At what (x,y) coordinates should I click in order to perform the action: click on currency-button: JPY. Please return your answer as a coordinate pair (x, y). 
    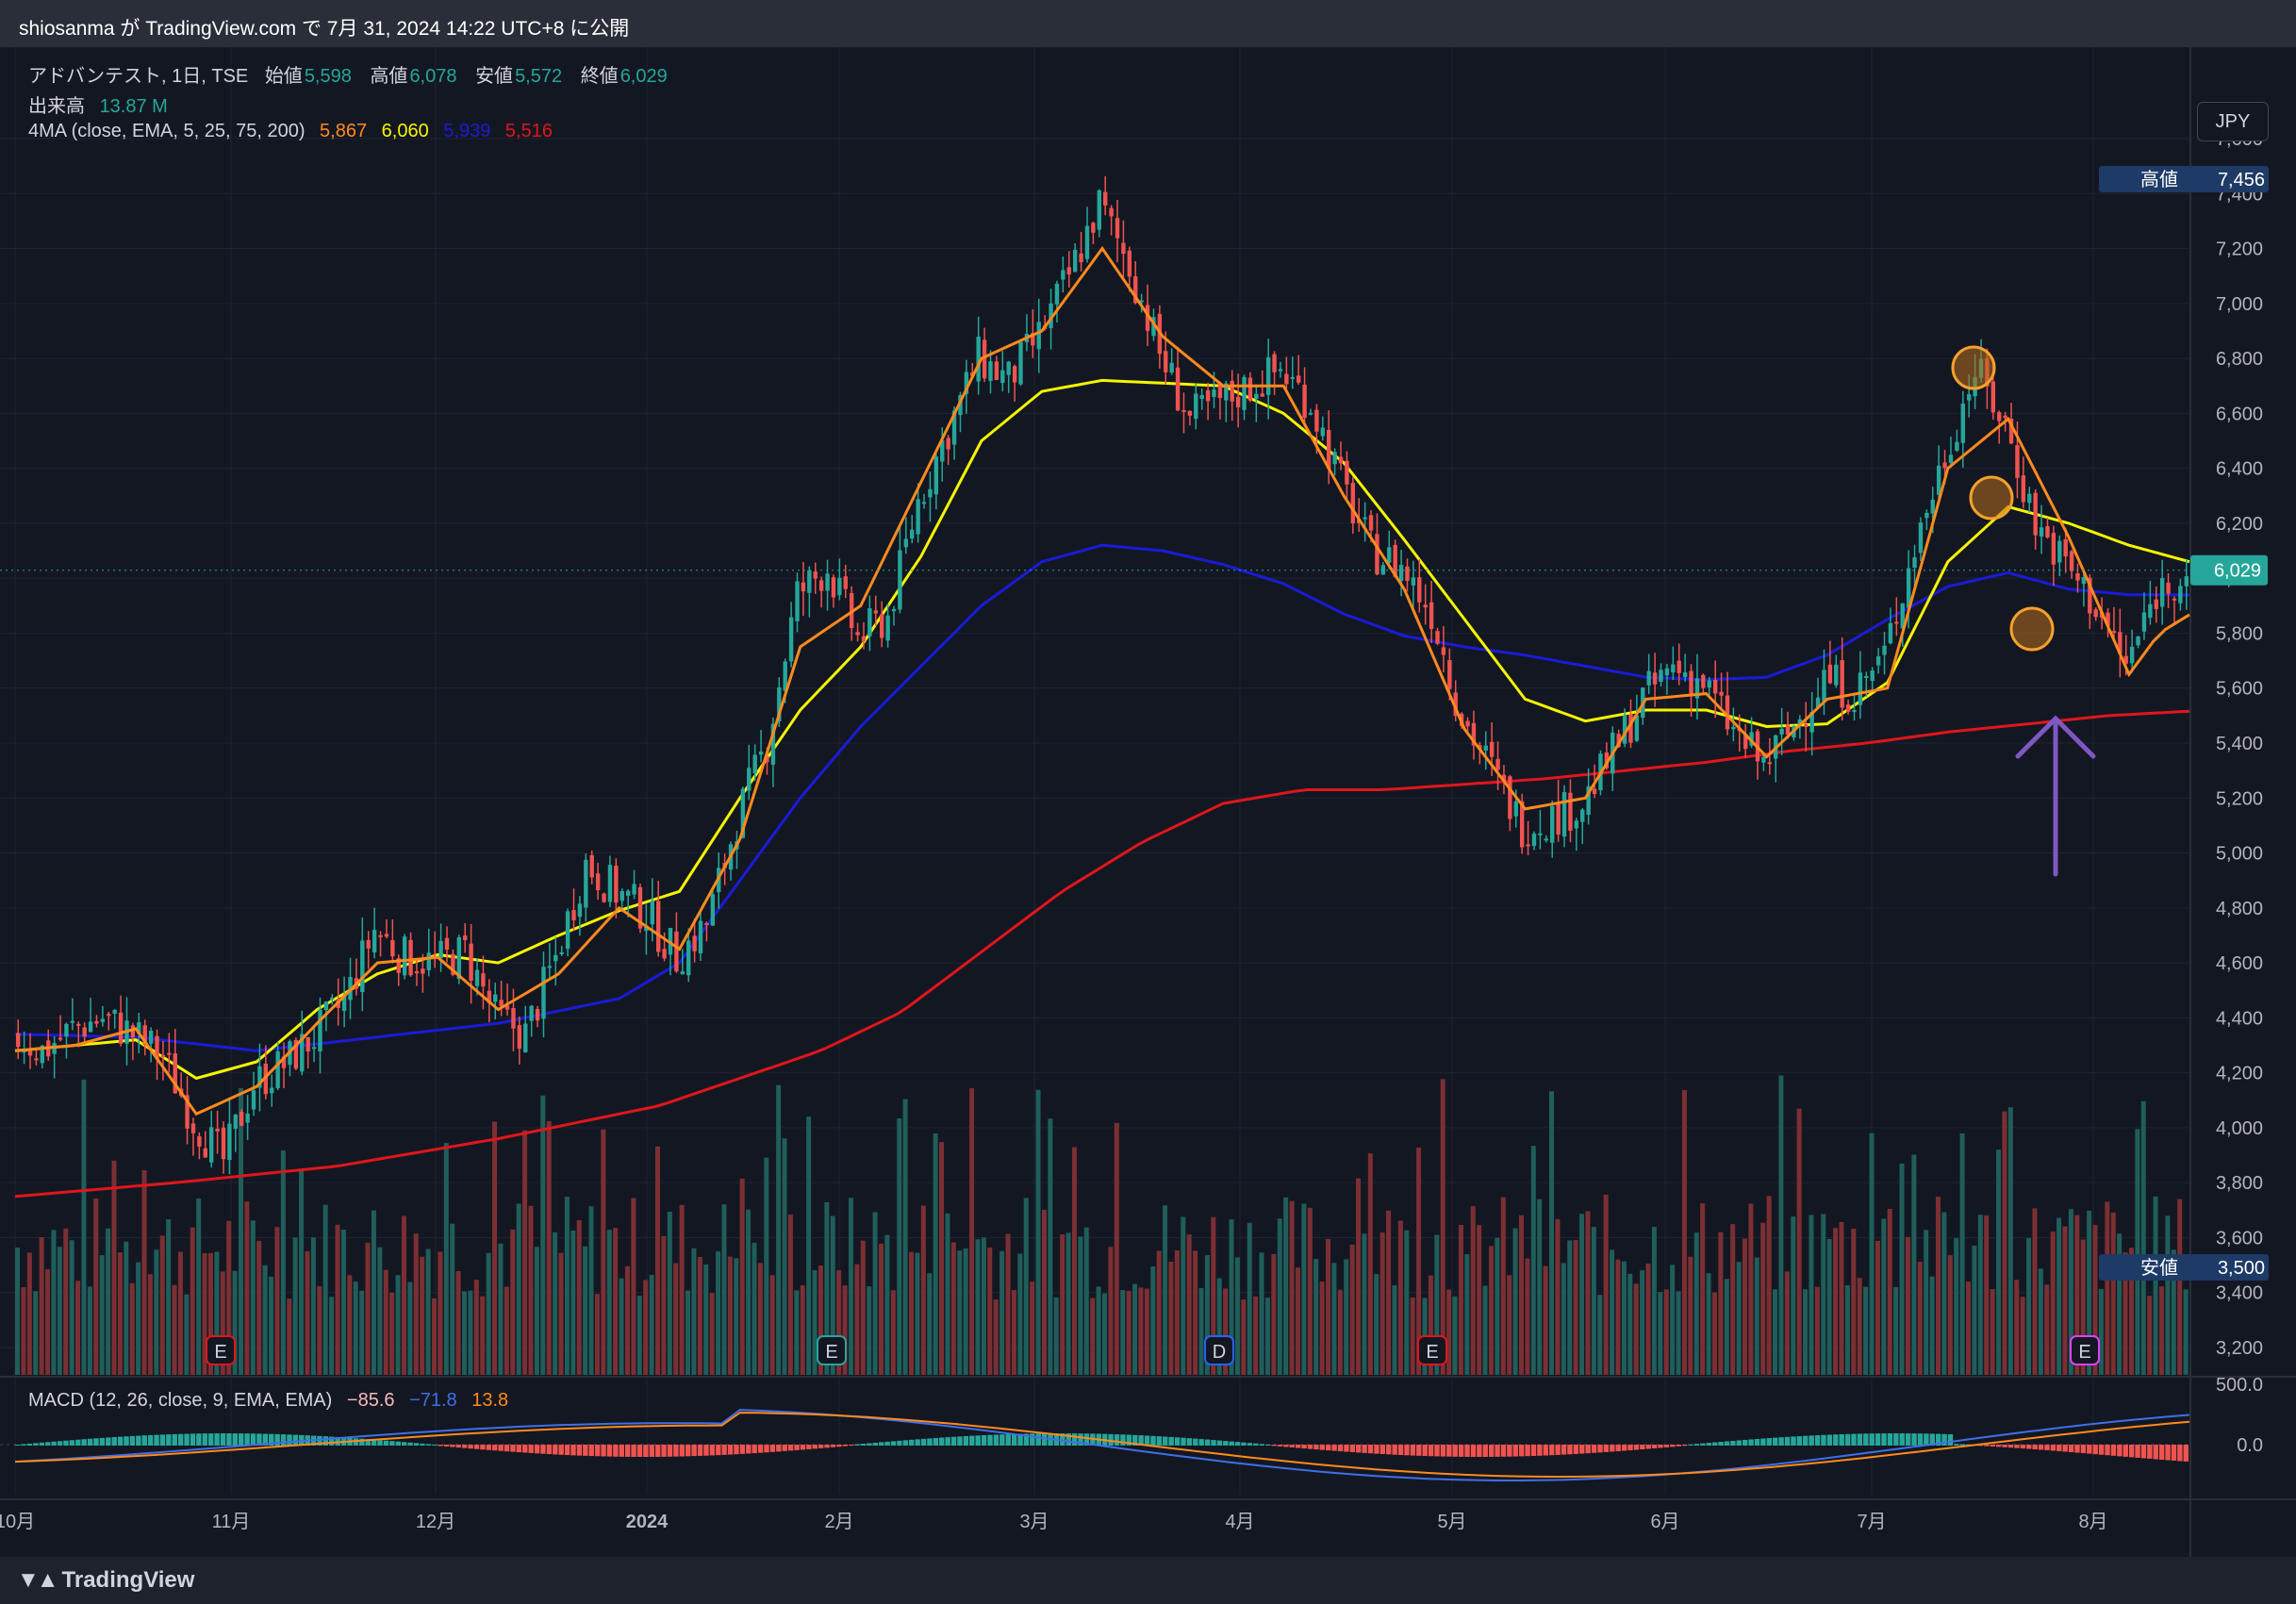
    Looking at the image, I should click on (2233, 121).